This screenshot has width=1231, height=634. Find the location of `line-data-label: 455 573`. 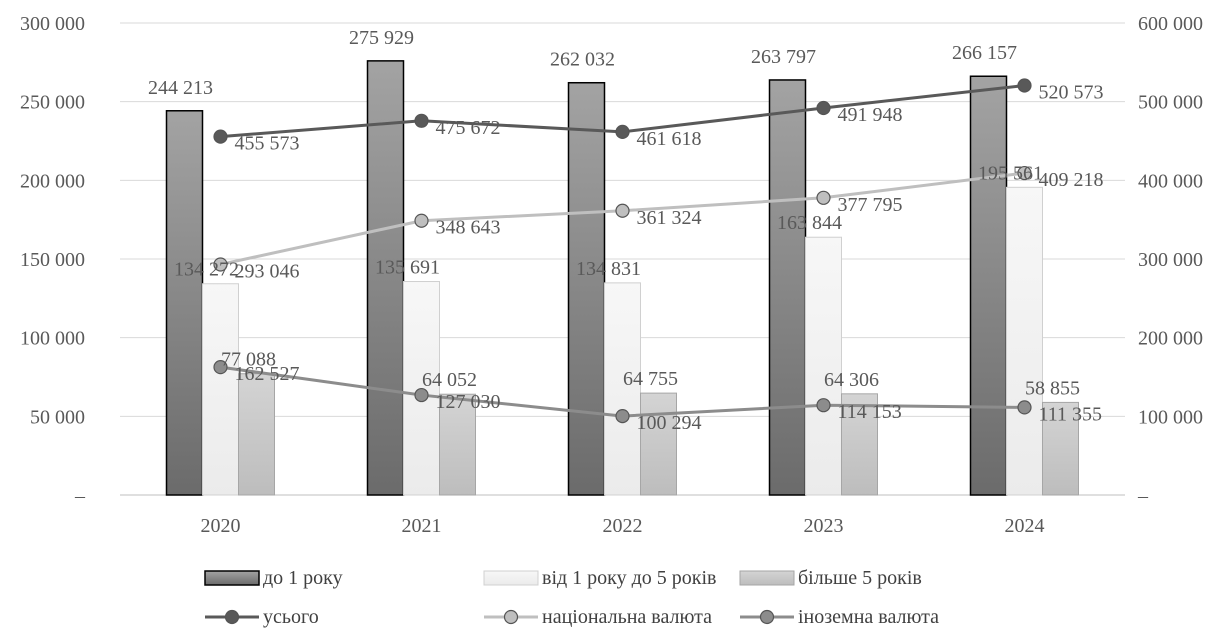

line-data-label: 455 573 is located at coordinates (267, 144).